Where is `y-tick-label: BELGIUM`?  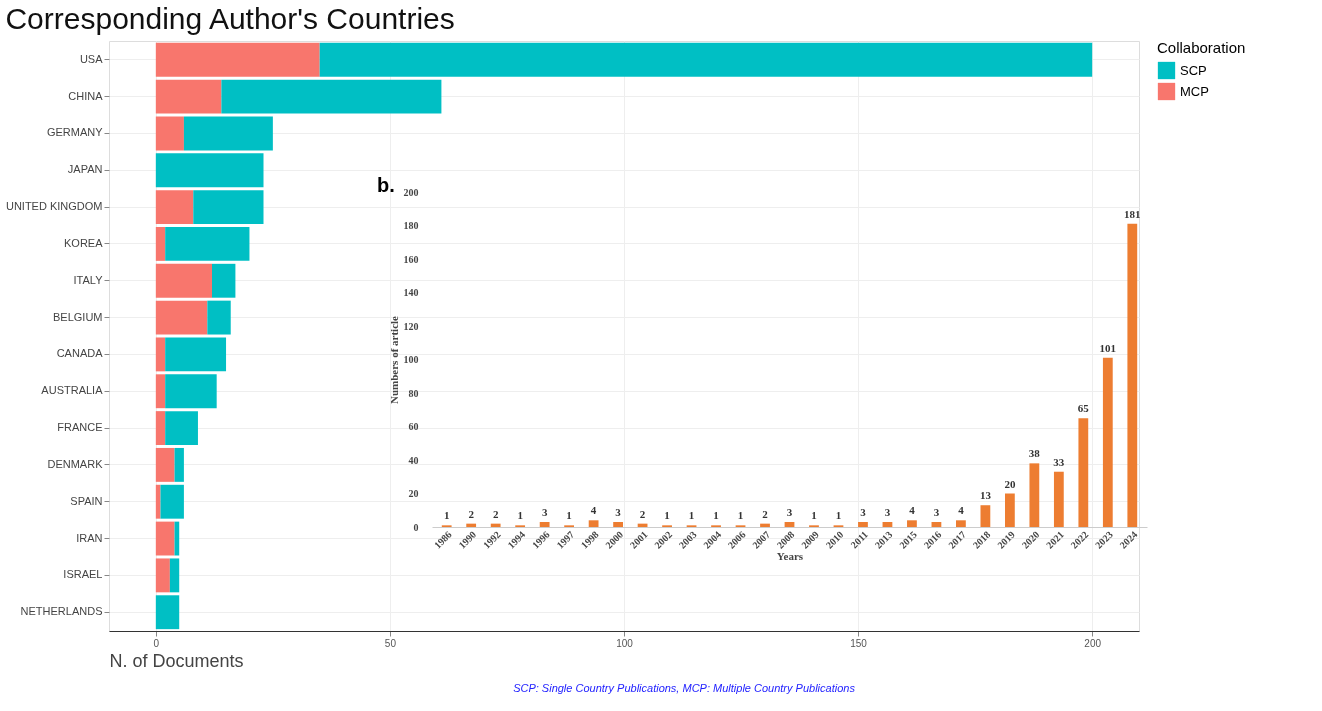 y-tick-label: BELGIUM is located at coordinates (77, 316).